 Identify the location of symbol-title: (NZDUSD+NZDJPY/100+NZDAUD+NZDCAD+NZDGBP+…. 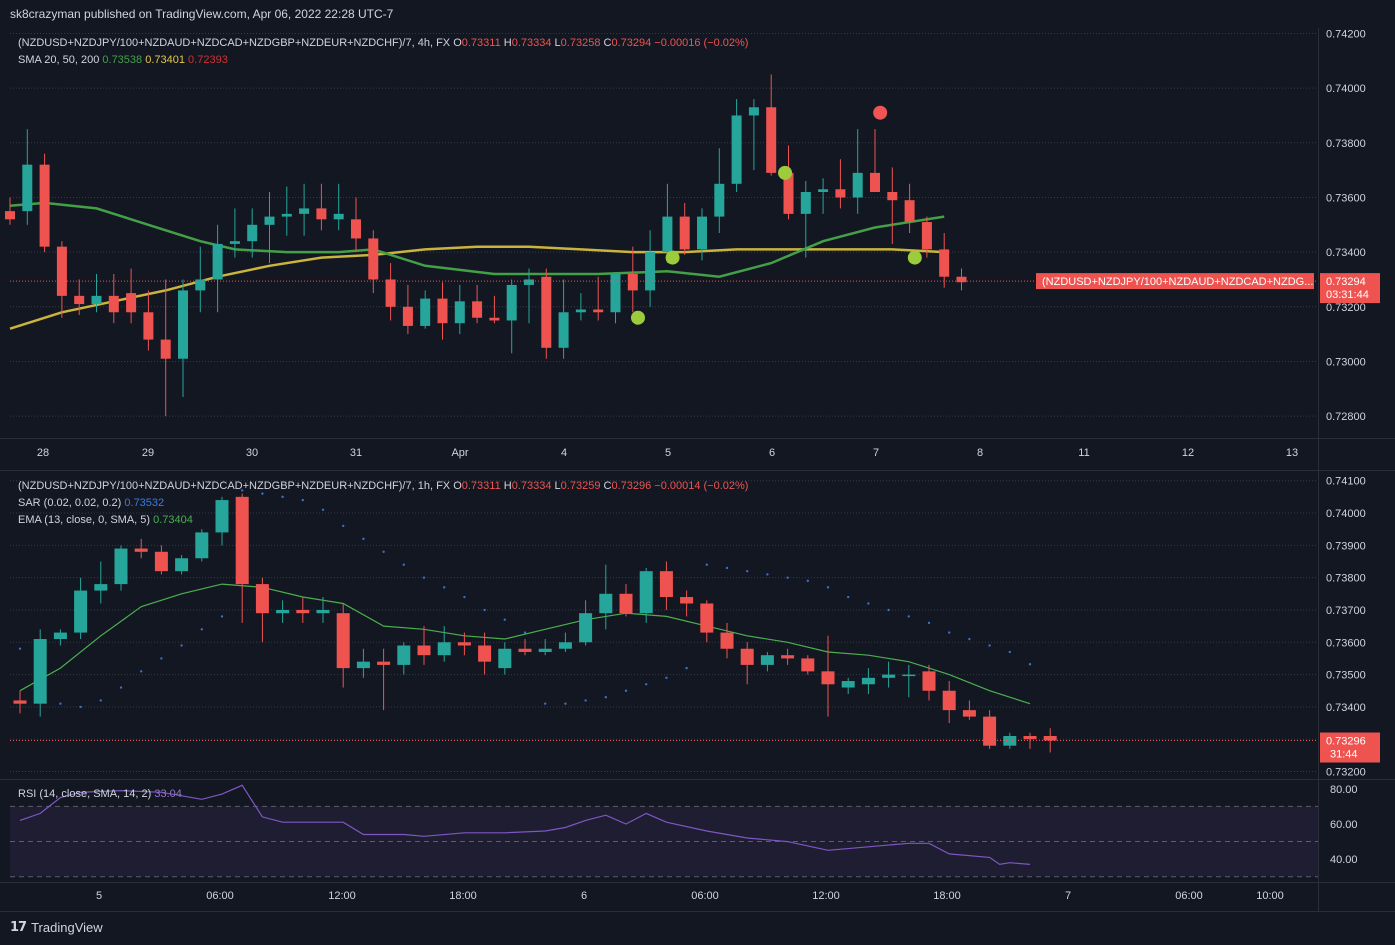
(235, 486).